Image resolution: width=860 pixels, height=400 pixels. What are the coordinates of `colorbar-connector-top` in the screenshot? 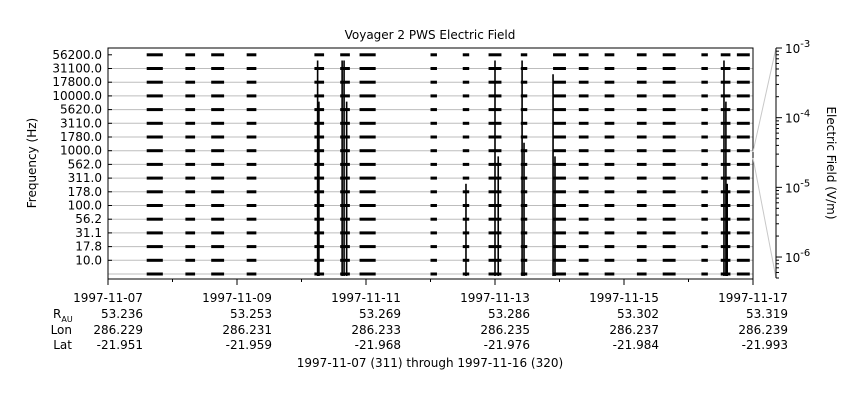 It's located at (764, 100).